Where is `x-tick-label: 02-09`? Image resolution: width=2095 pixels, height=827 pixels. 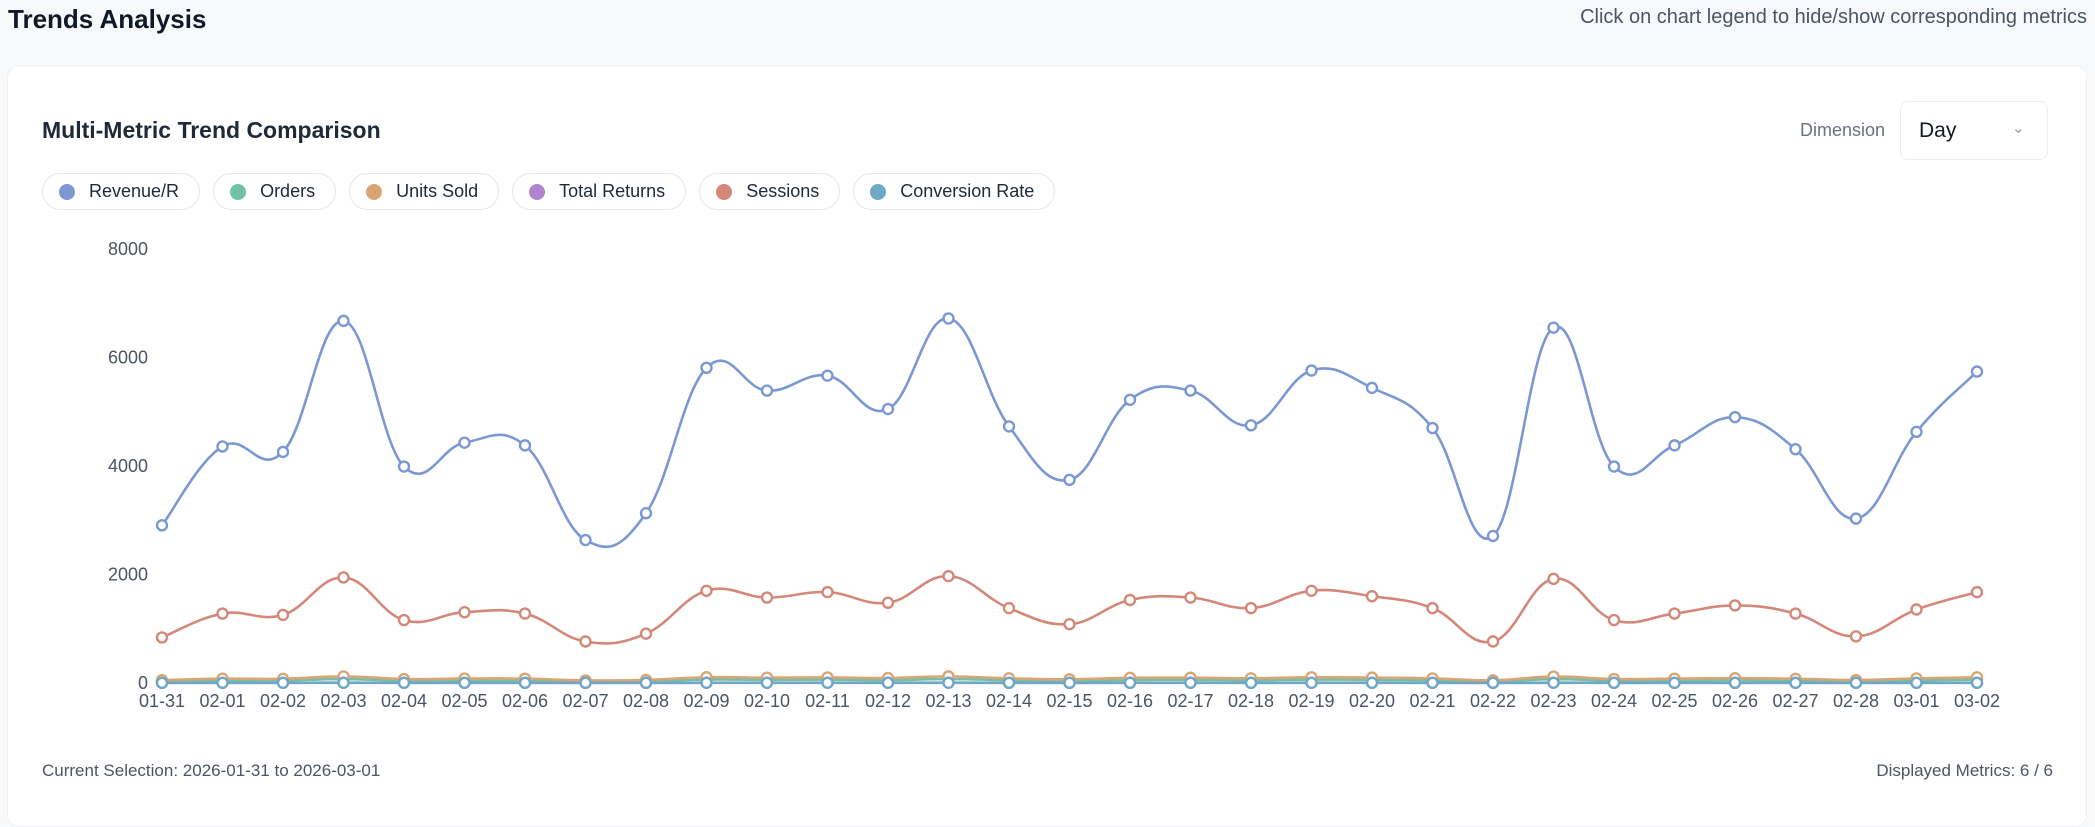 x-tick-label: 02-09 is located at coordinates (706, 701).